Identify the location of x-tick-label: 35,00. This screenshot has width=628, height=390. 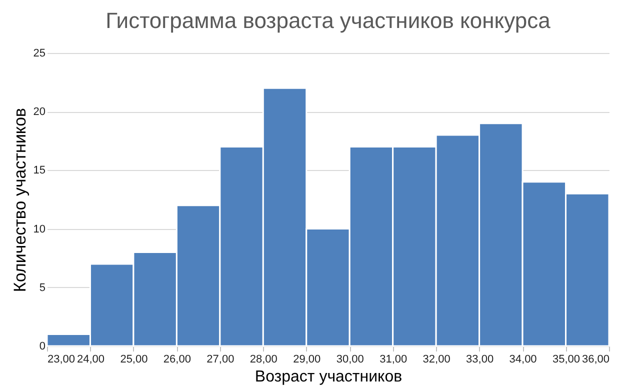
(566, 360).